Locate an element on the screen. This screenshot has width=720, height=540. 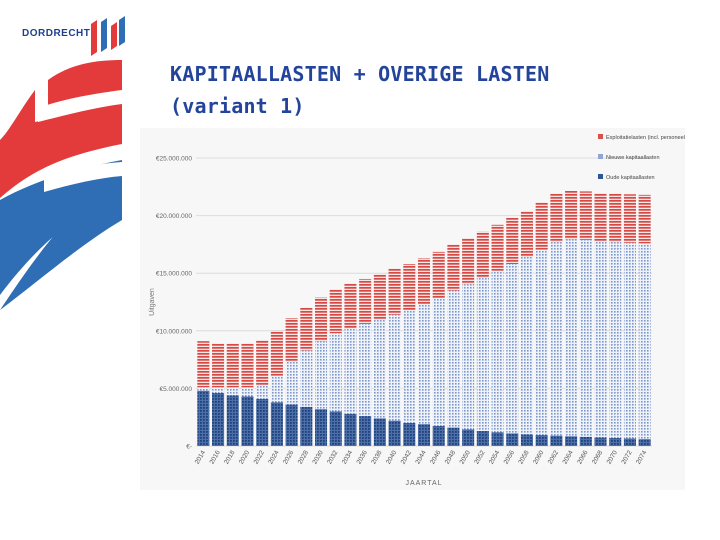
decorative-wave-art is located at coordinates (61, 185).